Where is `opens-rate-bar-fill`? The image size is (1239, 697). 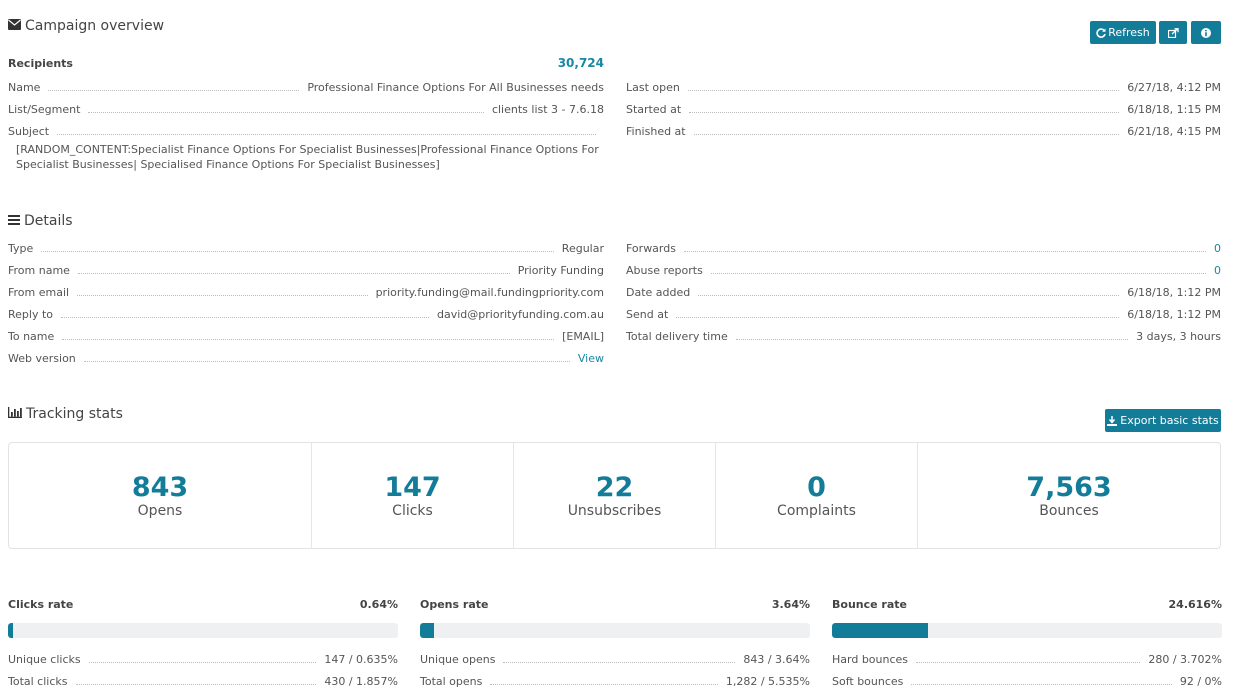 opens-rate-bar-fill is located at coordinates (427, 630).